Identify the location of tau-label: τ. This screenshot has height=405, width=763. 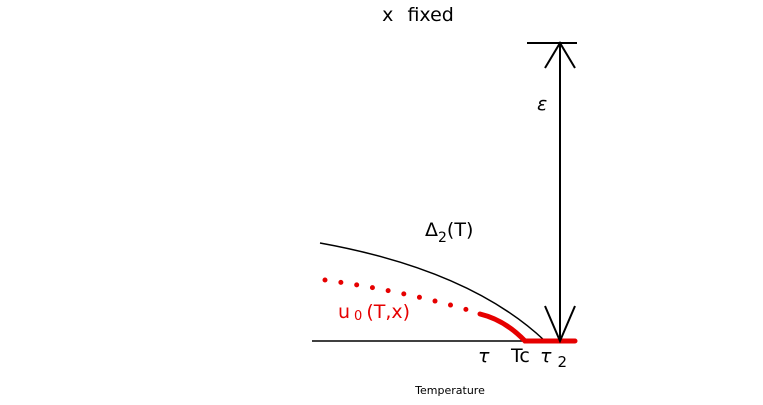
(484, 356).